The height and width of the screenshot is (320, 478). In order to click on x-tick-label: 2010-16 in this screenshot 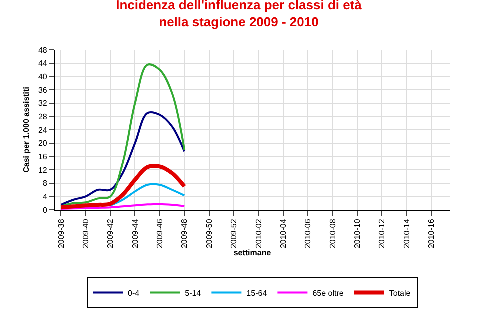, I will do `click(431, 233)`.